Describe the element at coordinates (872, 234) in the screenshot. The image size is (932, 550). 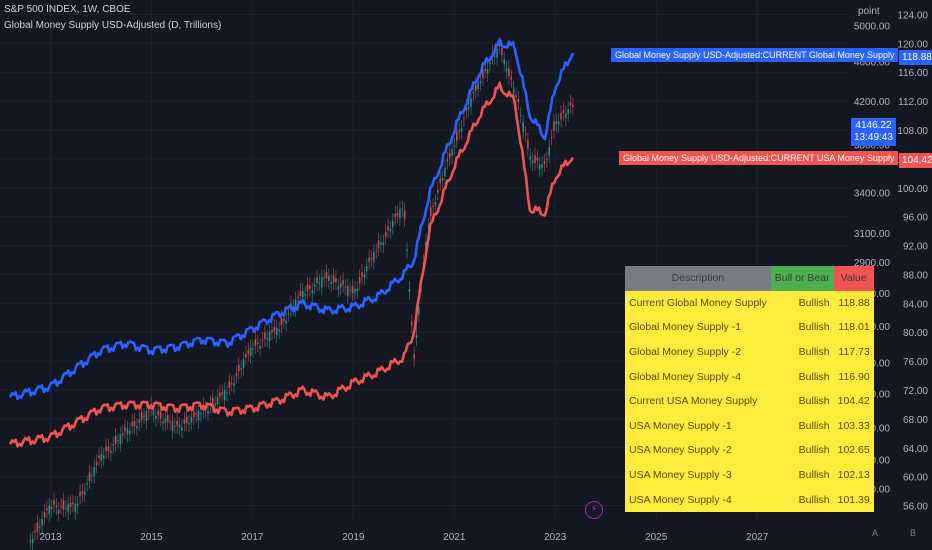
I see `price-tick-label: 3100.00` at that location.